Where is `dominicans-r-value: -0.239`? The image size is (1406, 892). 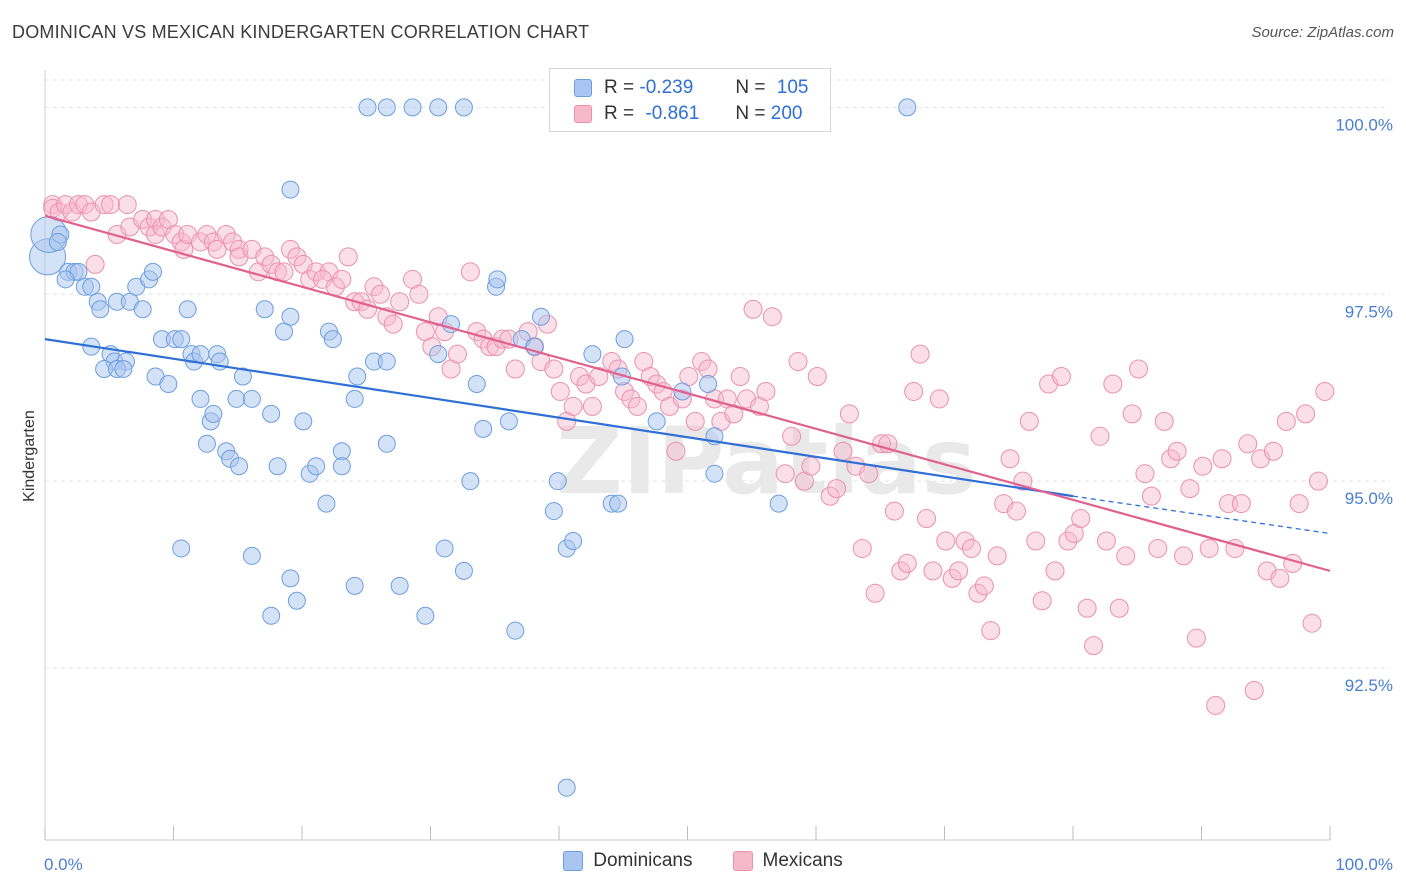 dominicans-r-value: -0.239 is located at coordinates (666, 87).